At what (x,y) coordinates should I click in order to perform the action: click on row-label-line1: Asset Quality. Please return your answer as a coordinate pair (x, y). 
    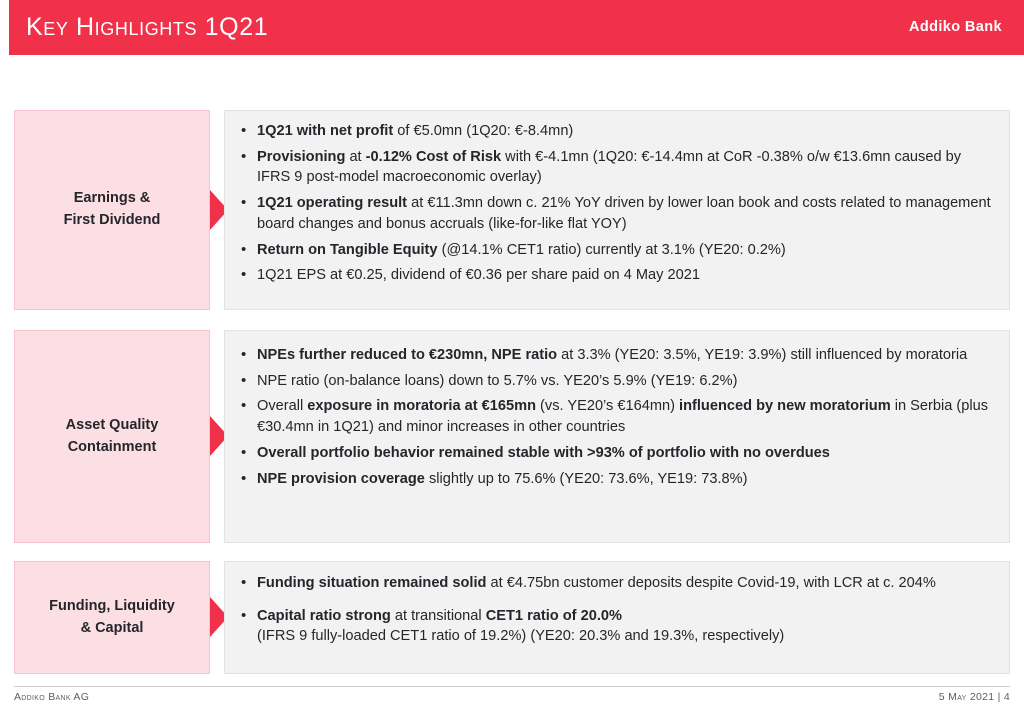
    Looking at the image, I should click on (112, 424).